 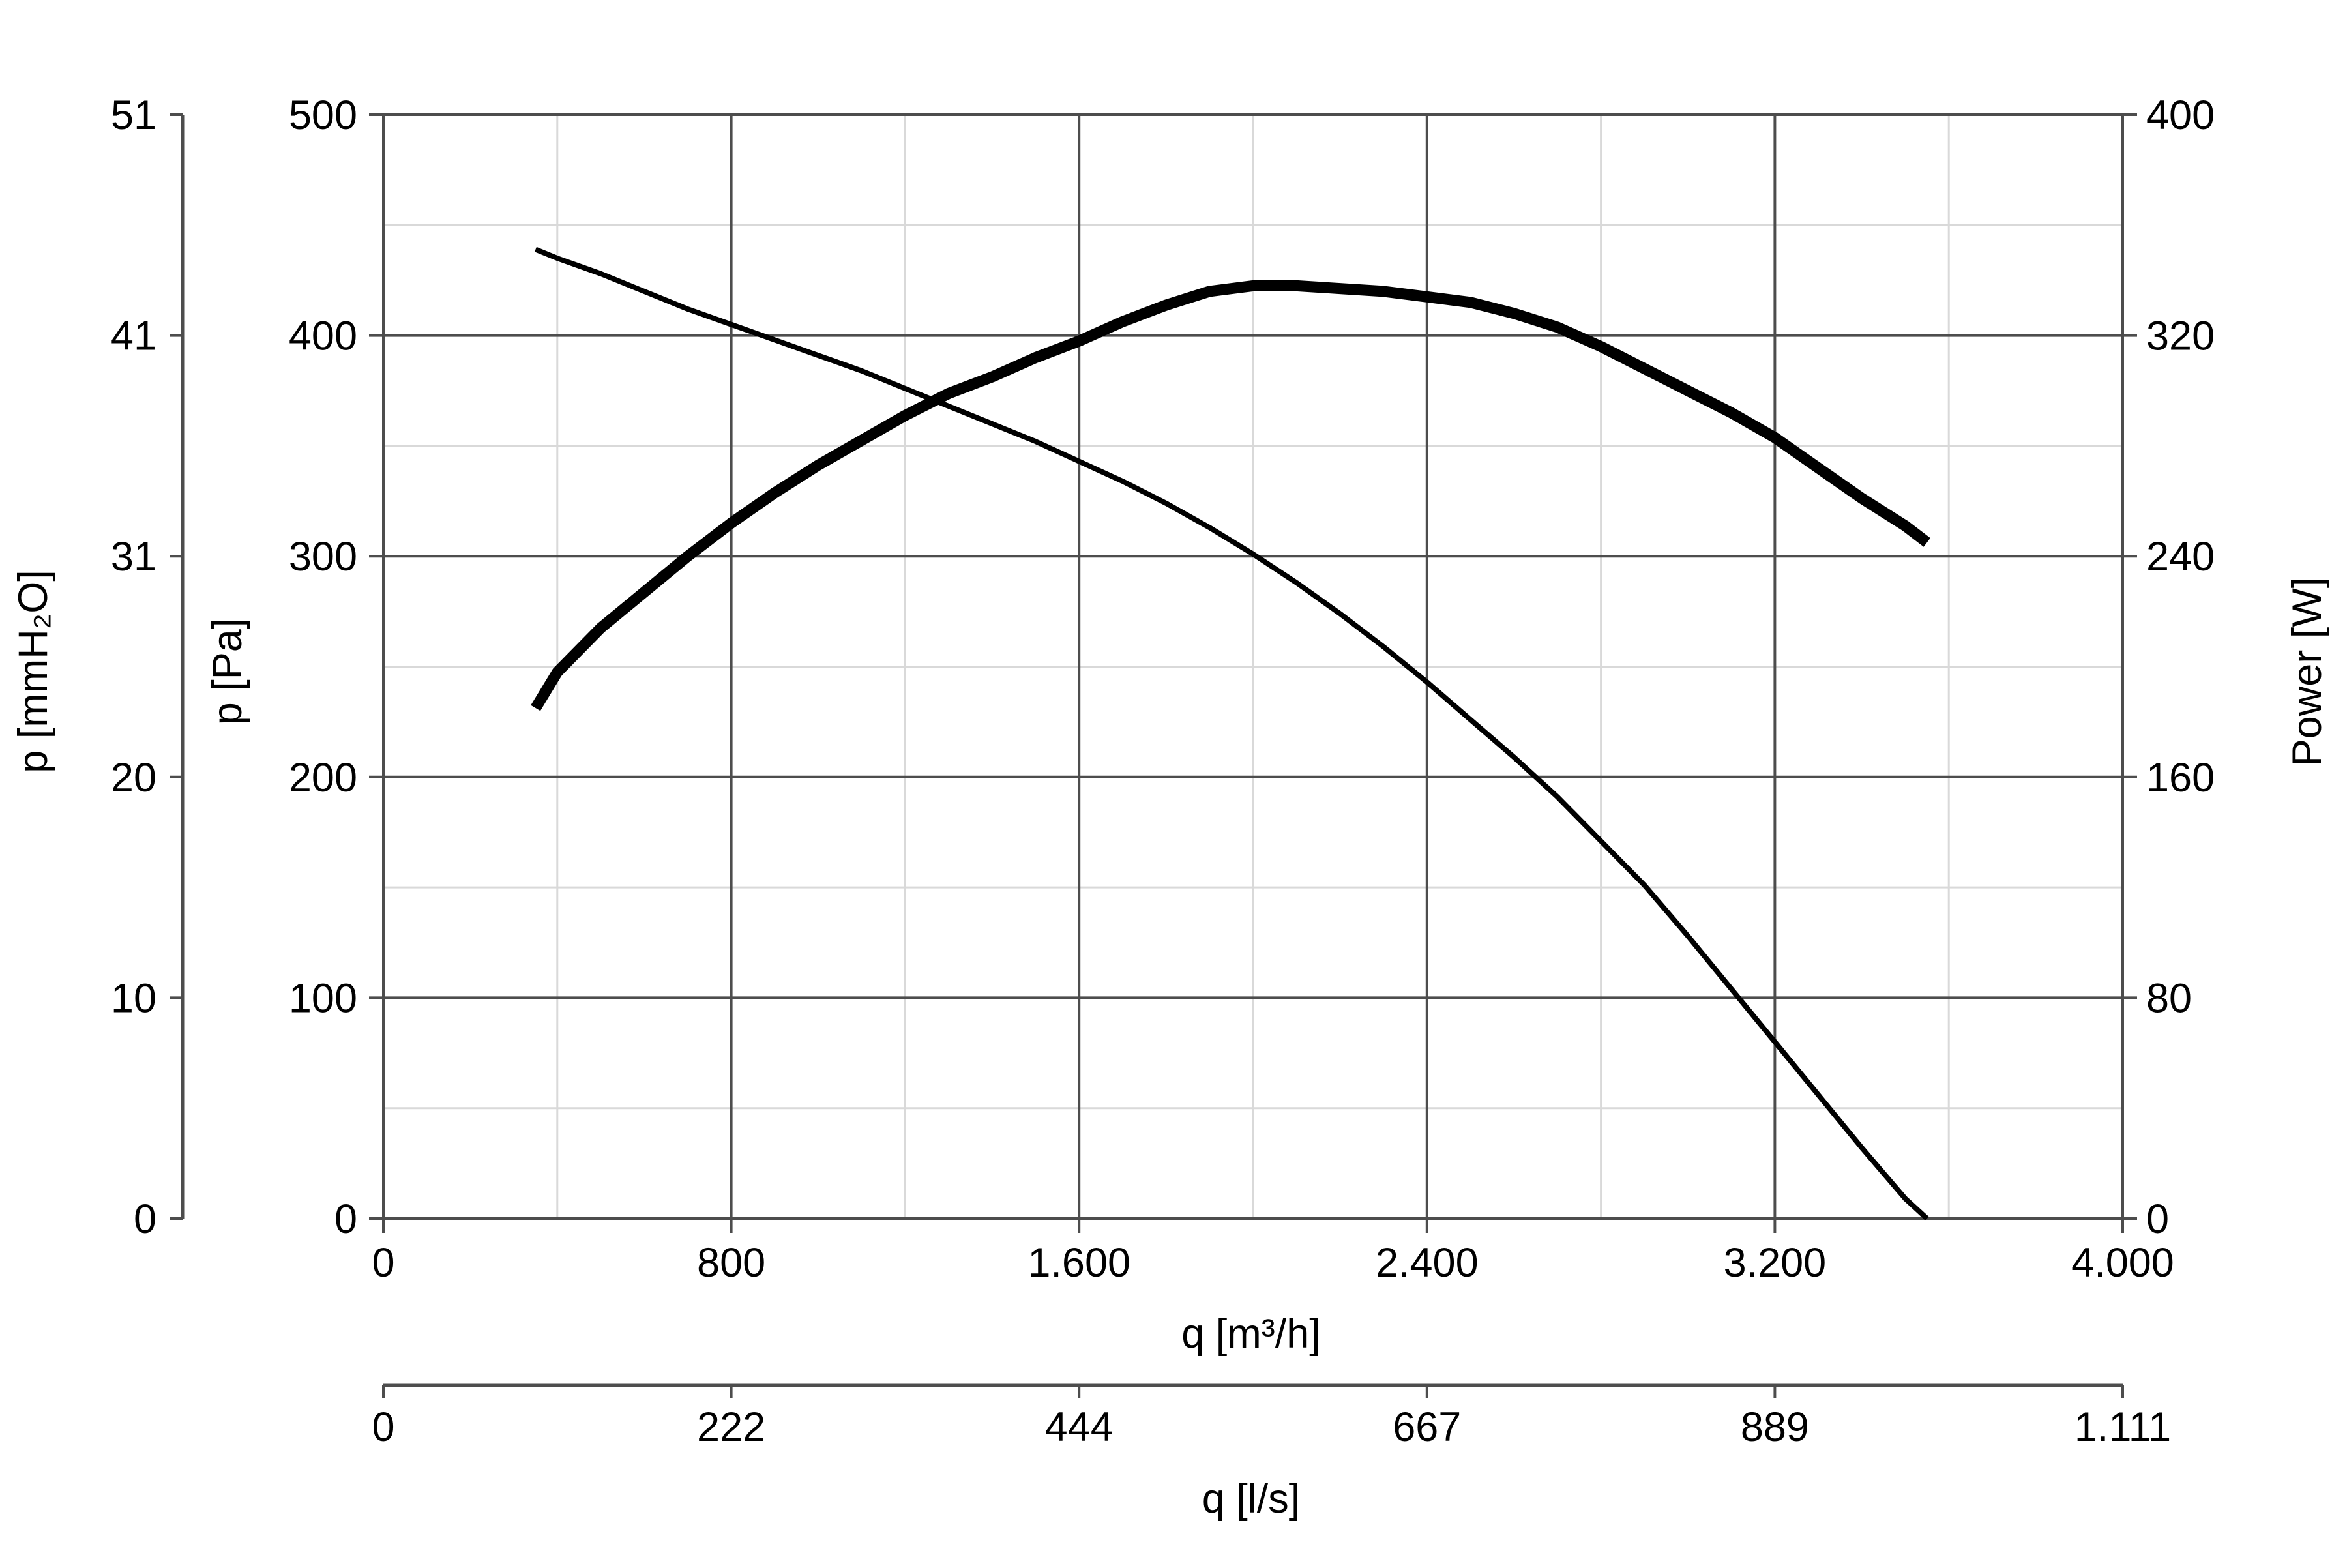 What do you see at coordinates (2122, 1427) in the screenshot?
I see `x2-tick-label: 1.111` at bounding box center [2122, 1427].